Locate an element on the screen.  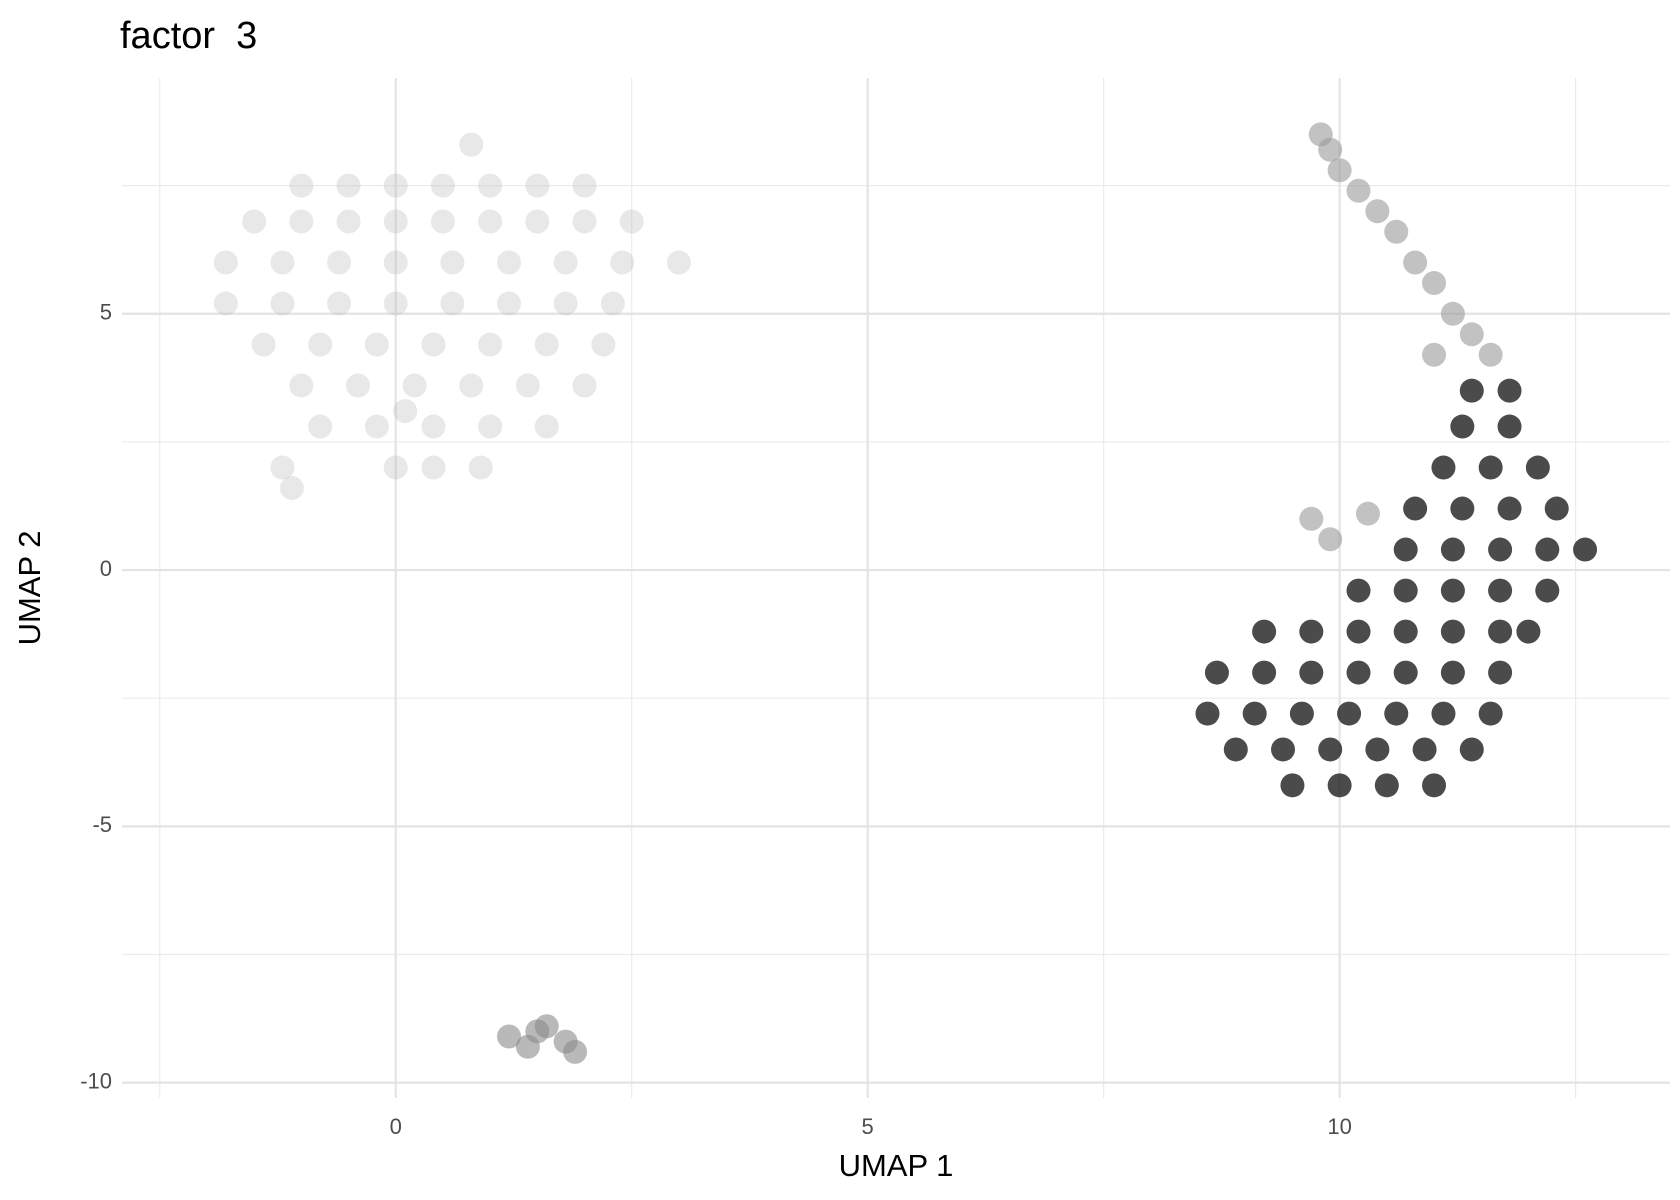
x-tick-label: 10 is located at coordinates (1339, 1126).